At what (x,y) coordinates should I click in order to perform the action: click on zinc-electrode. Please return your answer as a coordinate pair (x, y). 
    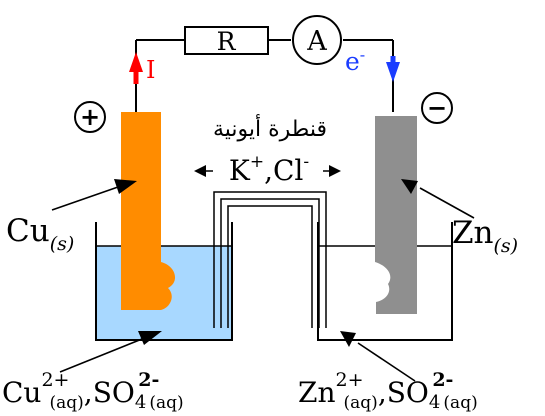
    Looking at the image, I should click on (396, 215).